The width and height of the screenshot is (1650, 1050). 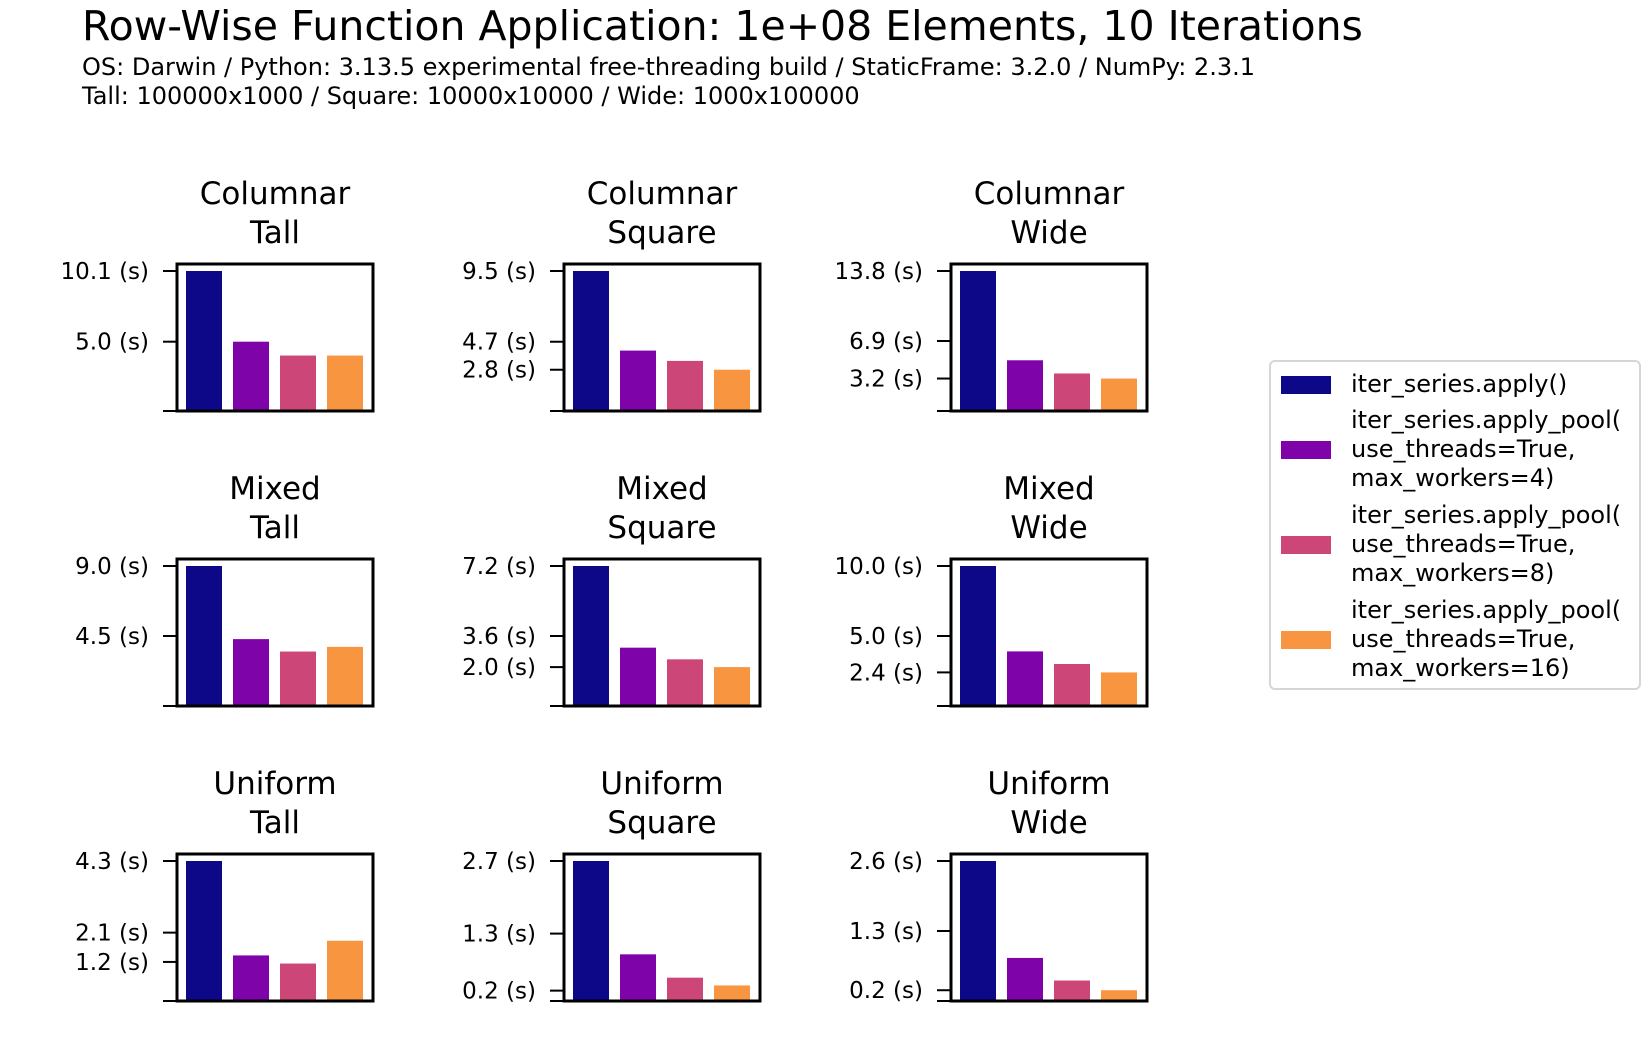 I want to click on y-tick-label: 4.3 (s), so click(x=112, y=862).